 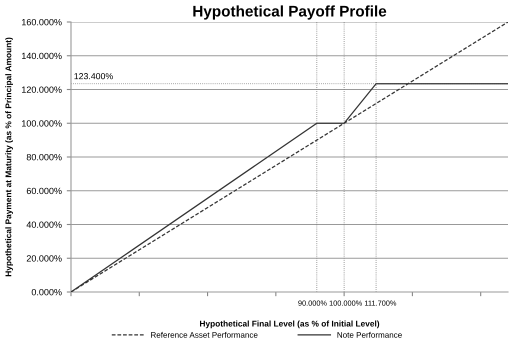 I want to click on y-tick-label: 160.000%, so click(x=42, y=22).